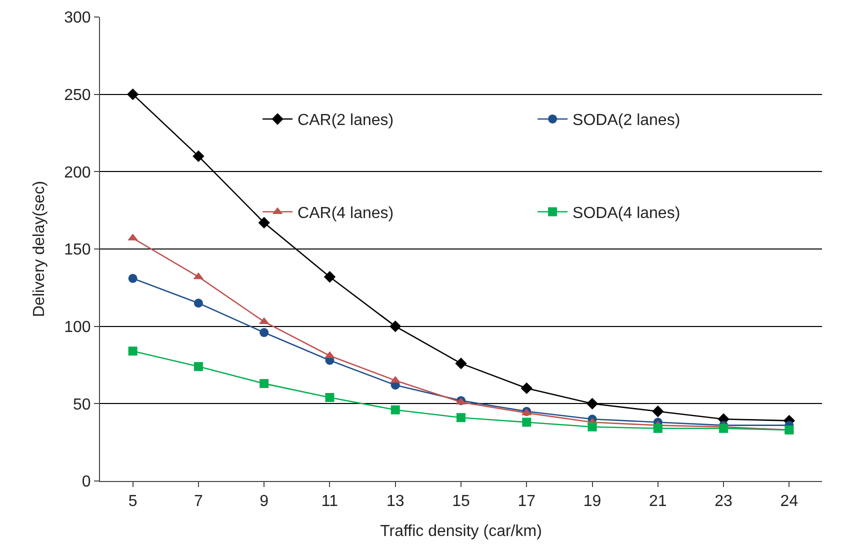 This screenshot has width=847, height=551. What do you see at coordinates (461, 531) in the screenshot?
I see `x-axis-title: Traffic density (car/km)` at bounding box center [461, 531].